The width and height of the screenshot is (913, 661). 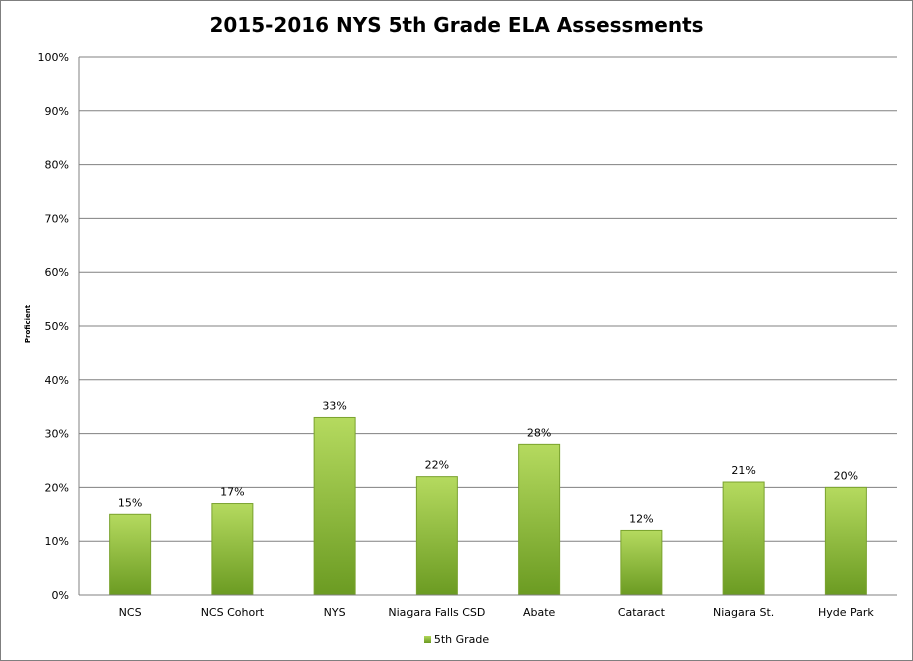 What do you see at coordinates (539, 432) in the screenshot?
I see `data-label: 28%` at bounding box center [539, 432].